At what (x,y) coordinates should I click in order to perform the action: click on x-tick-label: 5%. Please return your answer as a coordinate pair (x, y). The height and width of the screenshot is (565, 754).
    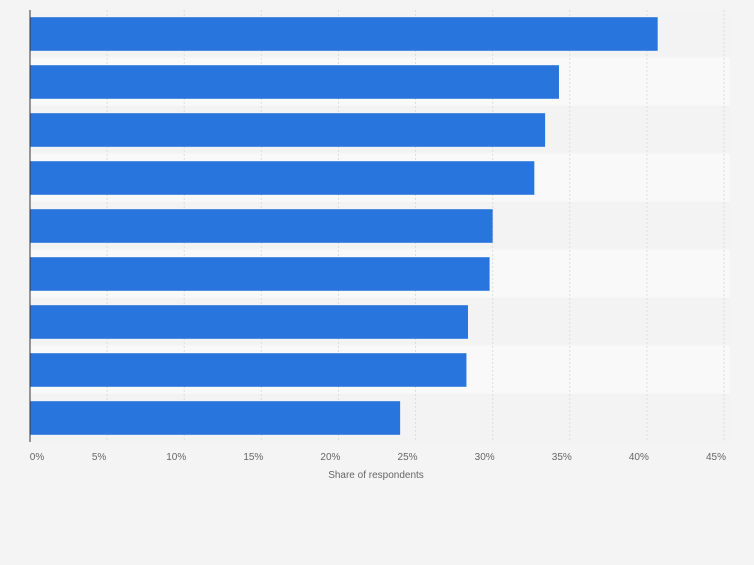
    Looking at the image, I should click on (99, 457).